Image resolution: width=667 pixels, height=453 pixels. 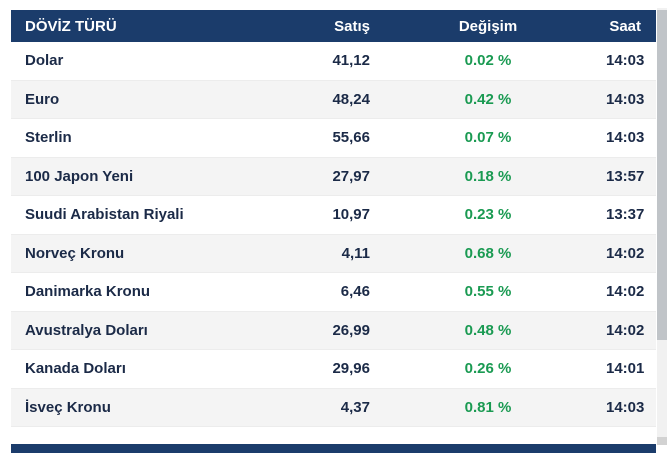 What do you see at coordinates (75, 253) in the screenshot?
I see `currency-name: Norveç Kronu` at bounding box center [75, 253].